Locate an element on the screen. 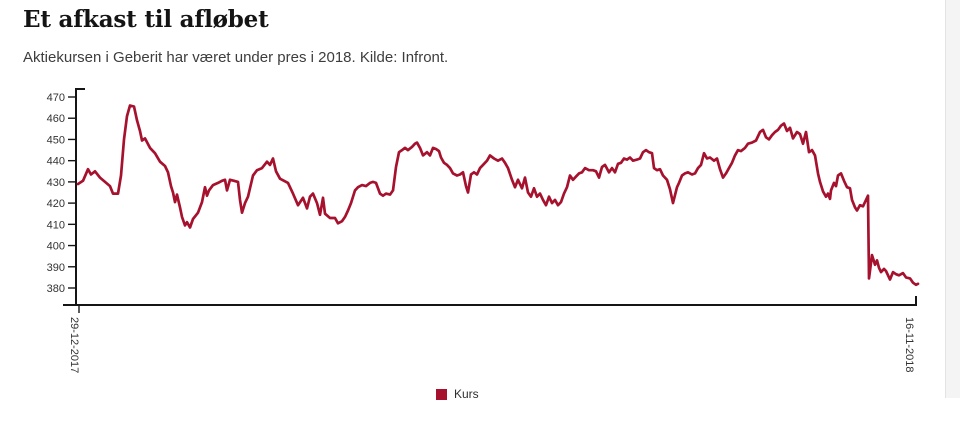 The height and width of the screenshot is (432, 960). chart-legend: Kurs is located at coordinates (457, 394).